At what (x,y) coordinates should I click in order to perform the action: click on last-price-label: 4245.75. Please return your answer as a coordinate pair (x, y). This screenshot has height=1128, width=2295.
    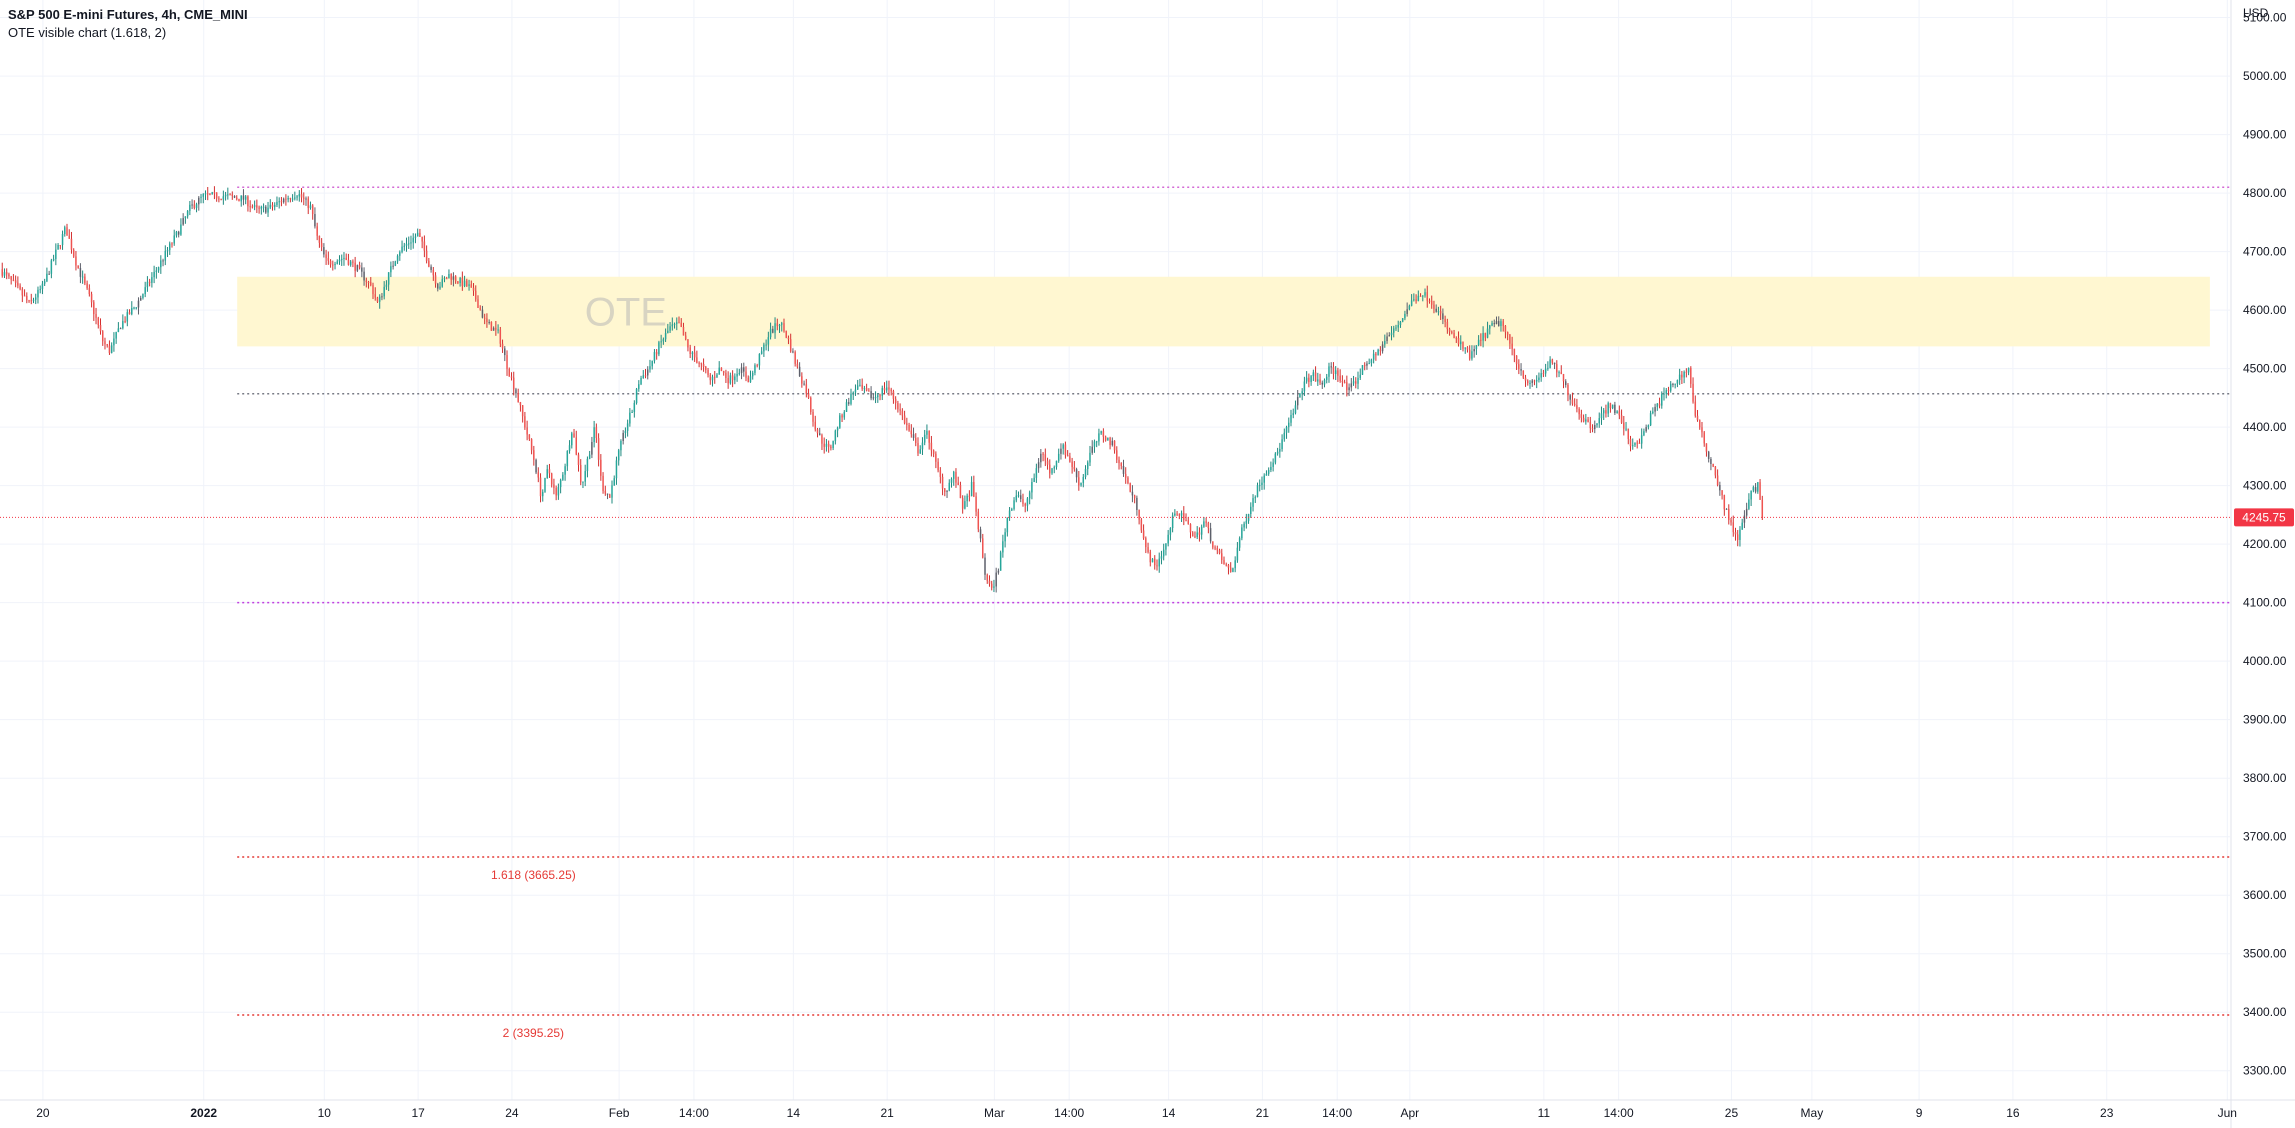
    Looking at the image, I should click on (2264, 517).